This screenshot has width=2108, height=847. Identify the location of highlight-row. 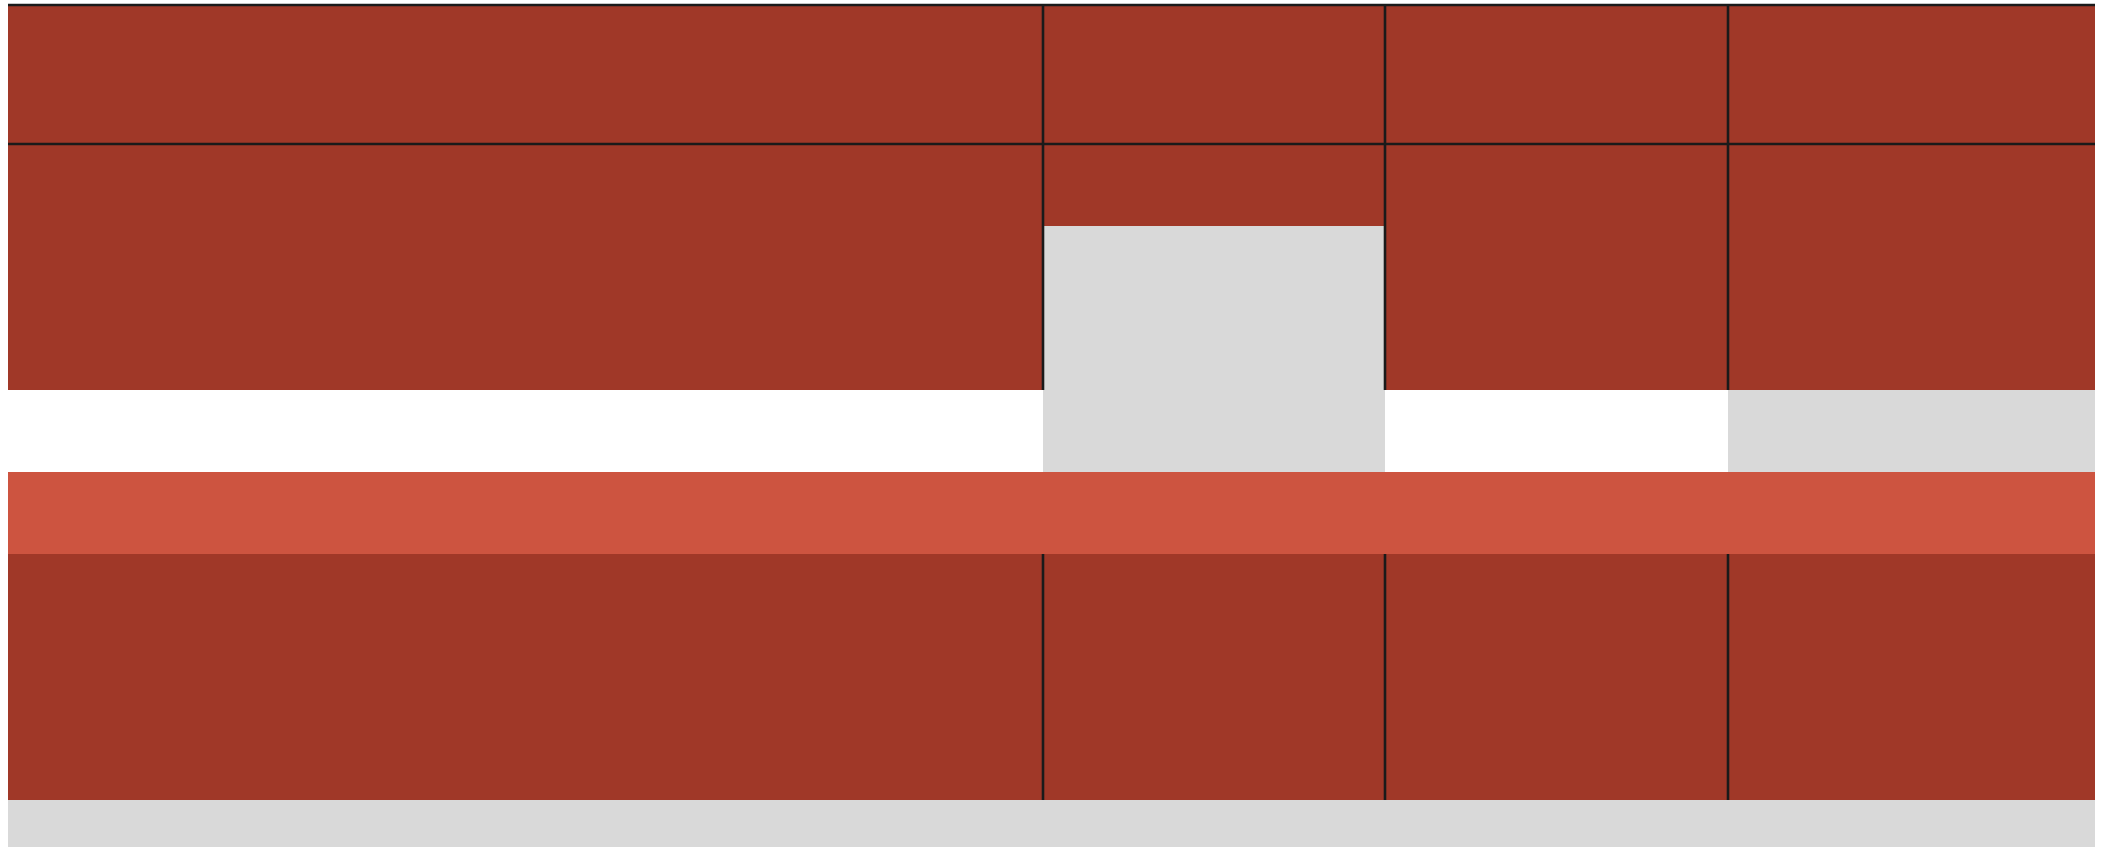
(1051, 513).